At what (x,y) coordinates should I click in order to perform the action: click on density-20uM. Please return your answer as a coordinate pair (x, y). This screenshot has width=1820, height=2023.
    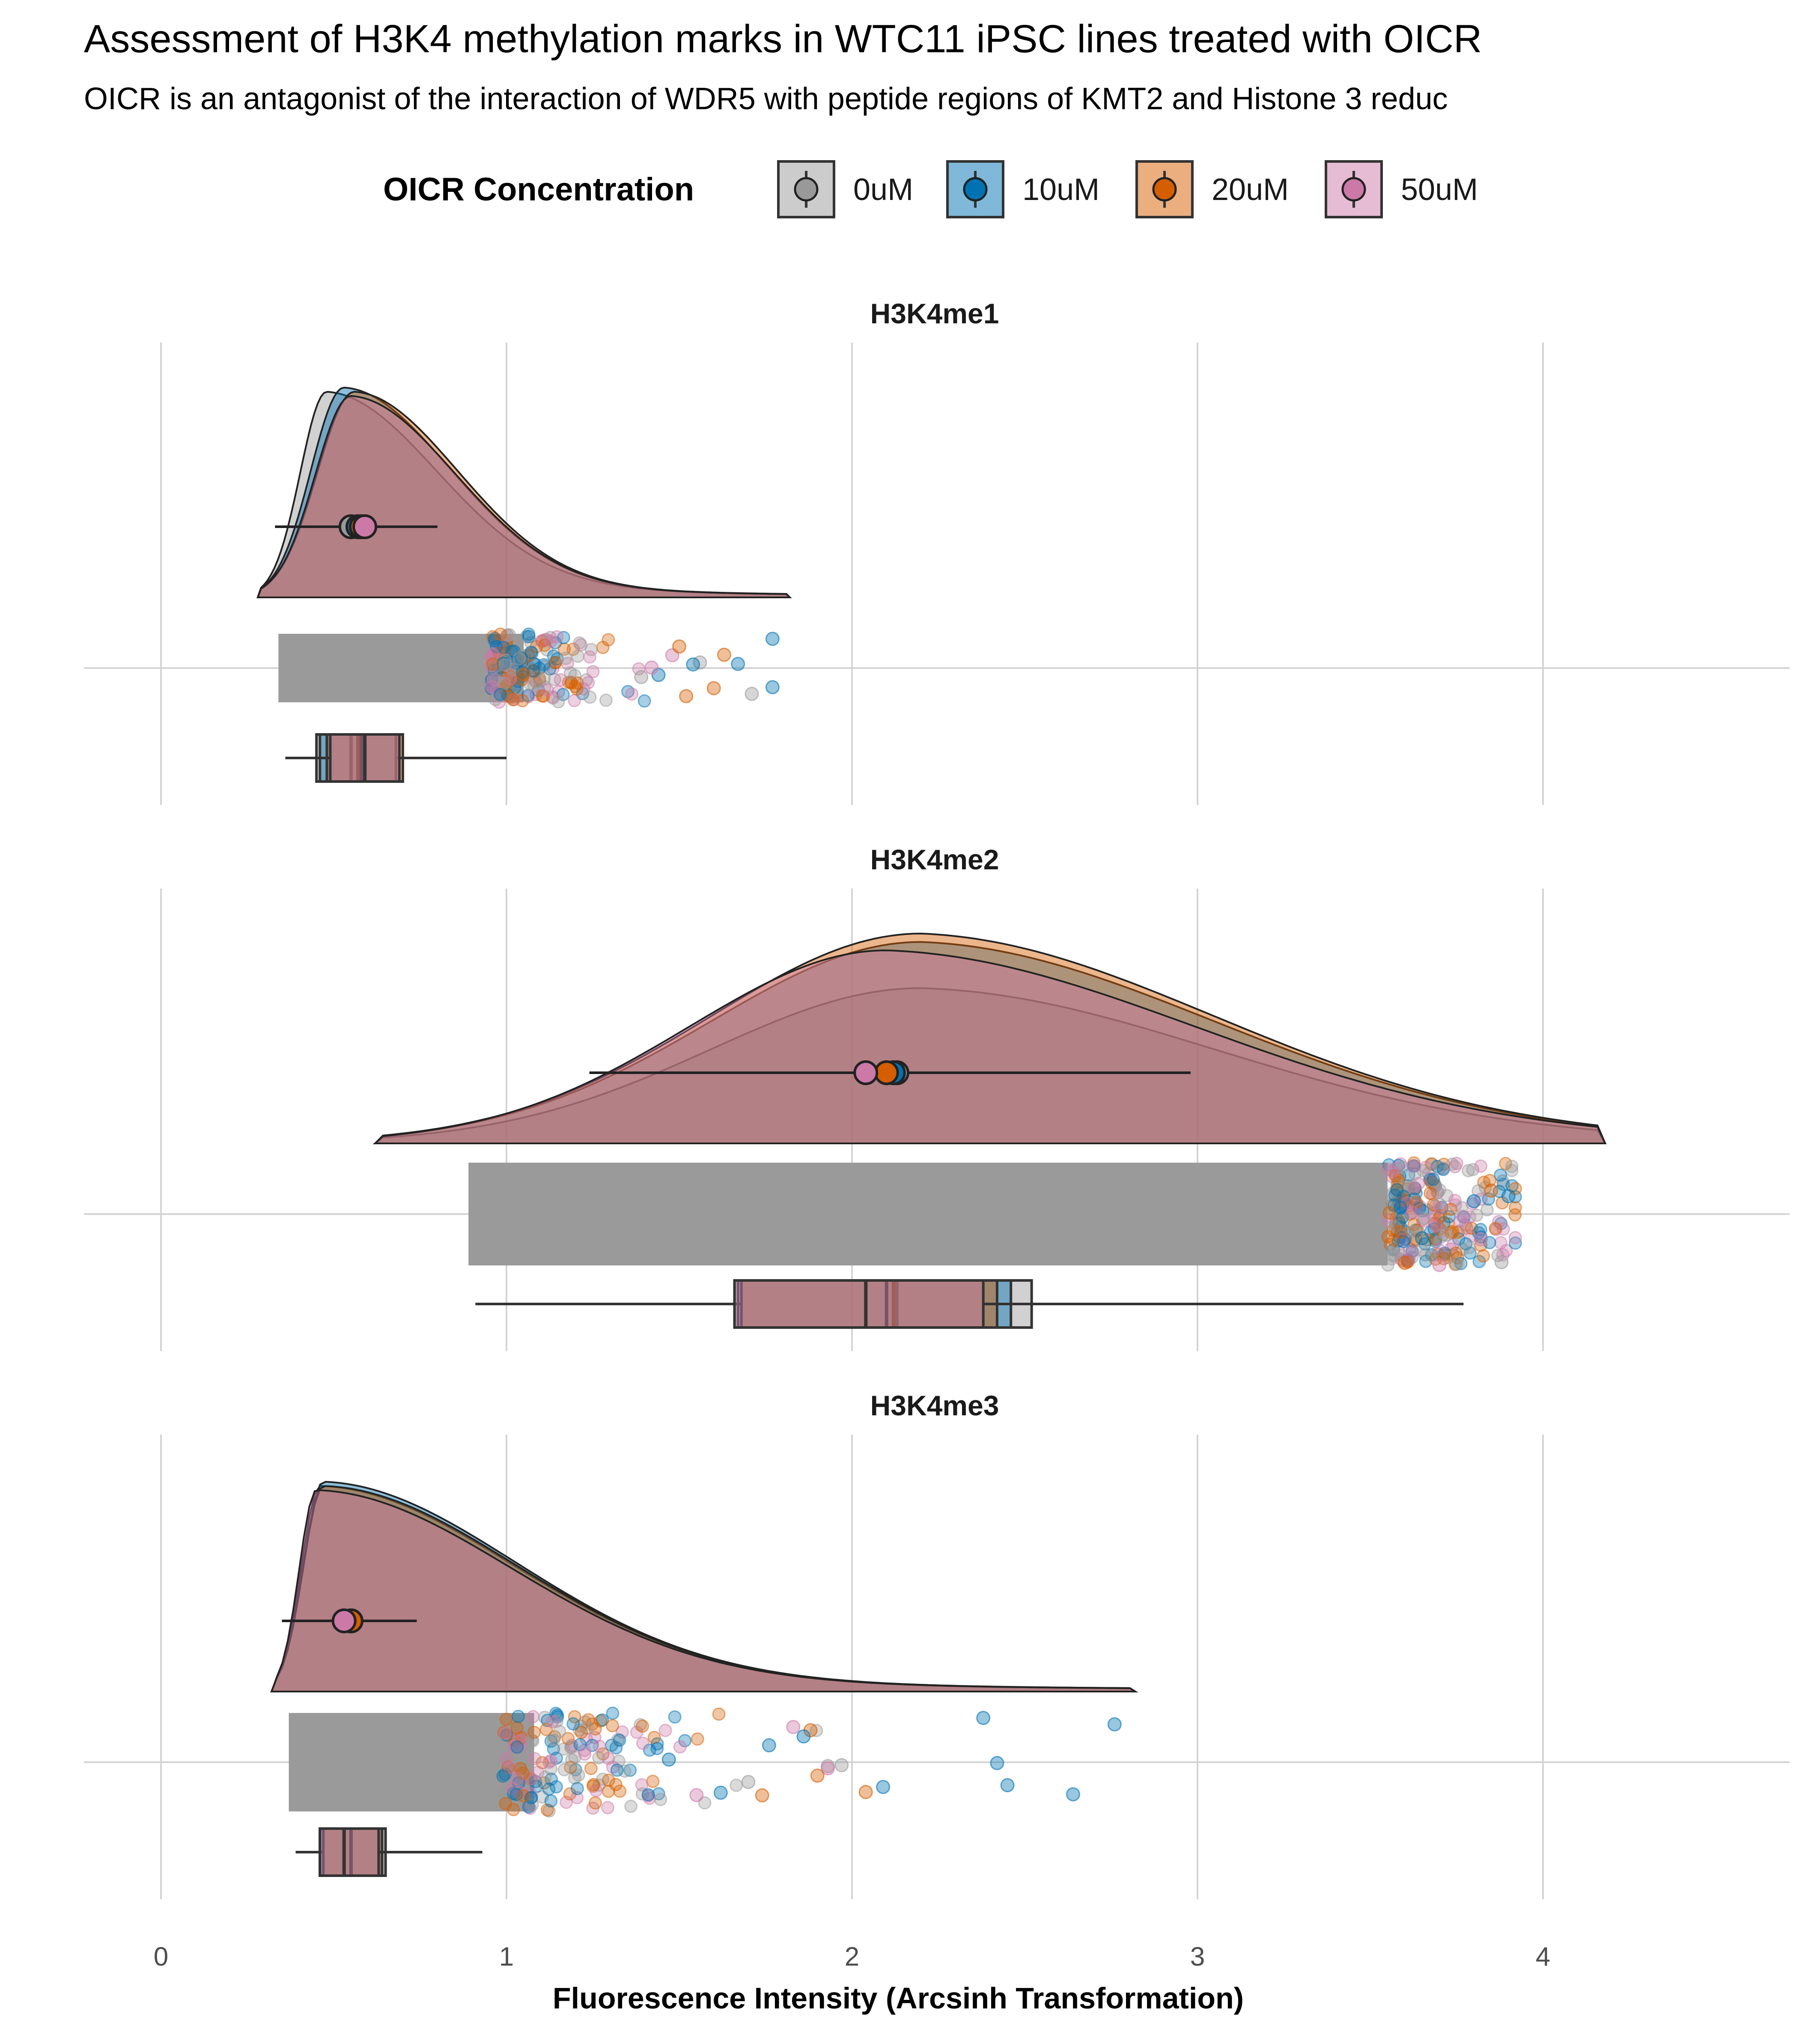
    Looking at the image, I should click on (990, 1038).